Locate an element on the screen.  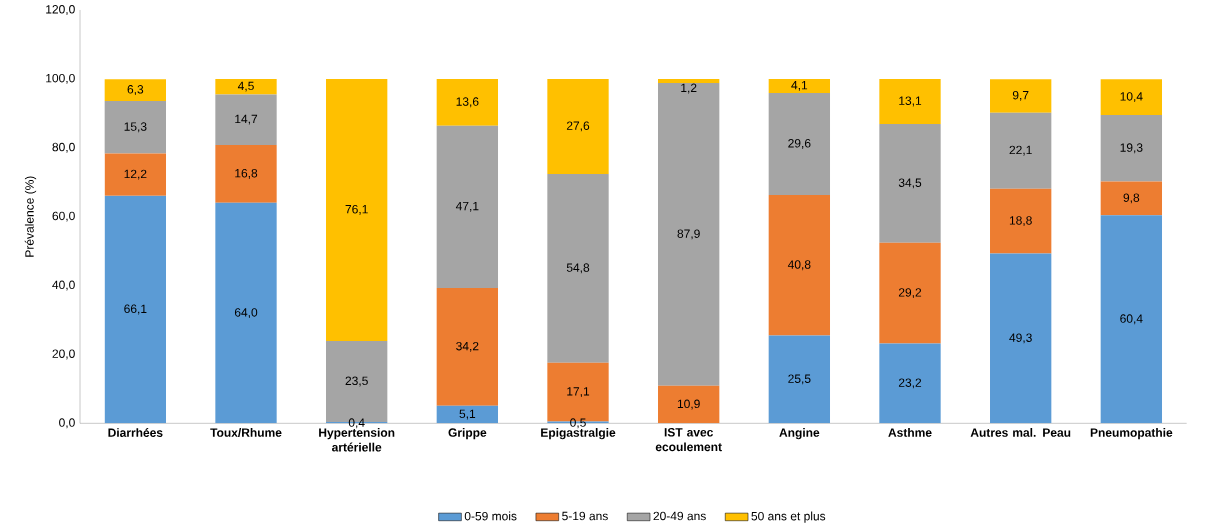
data-label: 47,1 is located at coordinates (467, 206).